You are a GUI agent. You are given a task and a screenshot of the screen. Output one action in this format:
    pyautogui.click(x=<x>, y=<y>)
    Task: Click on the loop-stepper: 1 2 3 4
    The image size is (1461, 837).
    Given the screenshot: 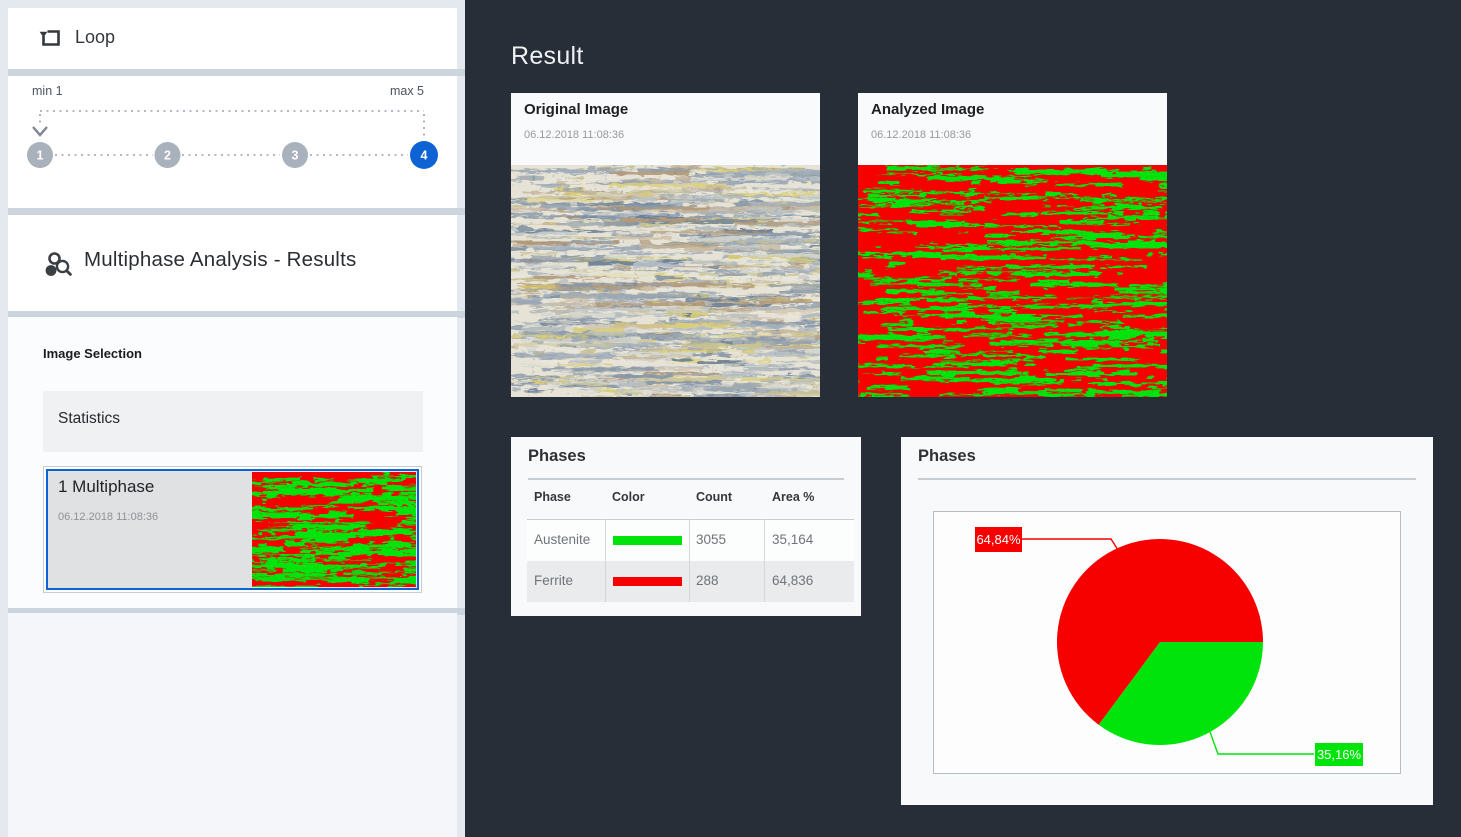 What is the action you would take?
    pyautogui.click(x=232, y=139)
    